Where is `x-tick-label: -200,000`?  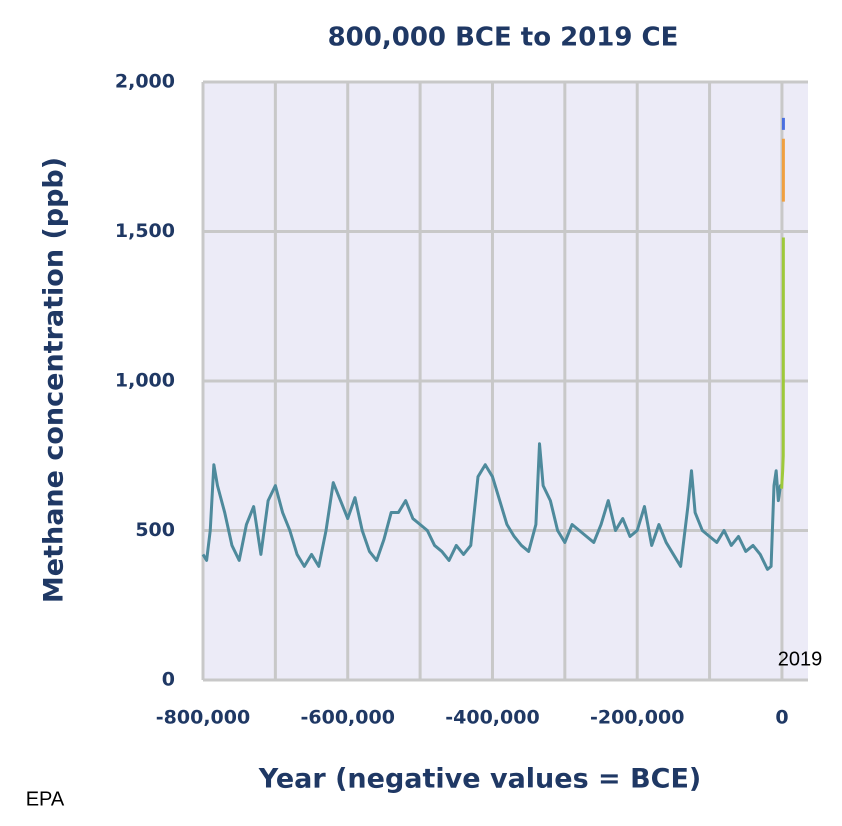
x-tick-label: -200,000 is located at coordinates (637, 718).